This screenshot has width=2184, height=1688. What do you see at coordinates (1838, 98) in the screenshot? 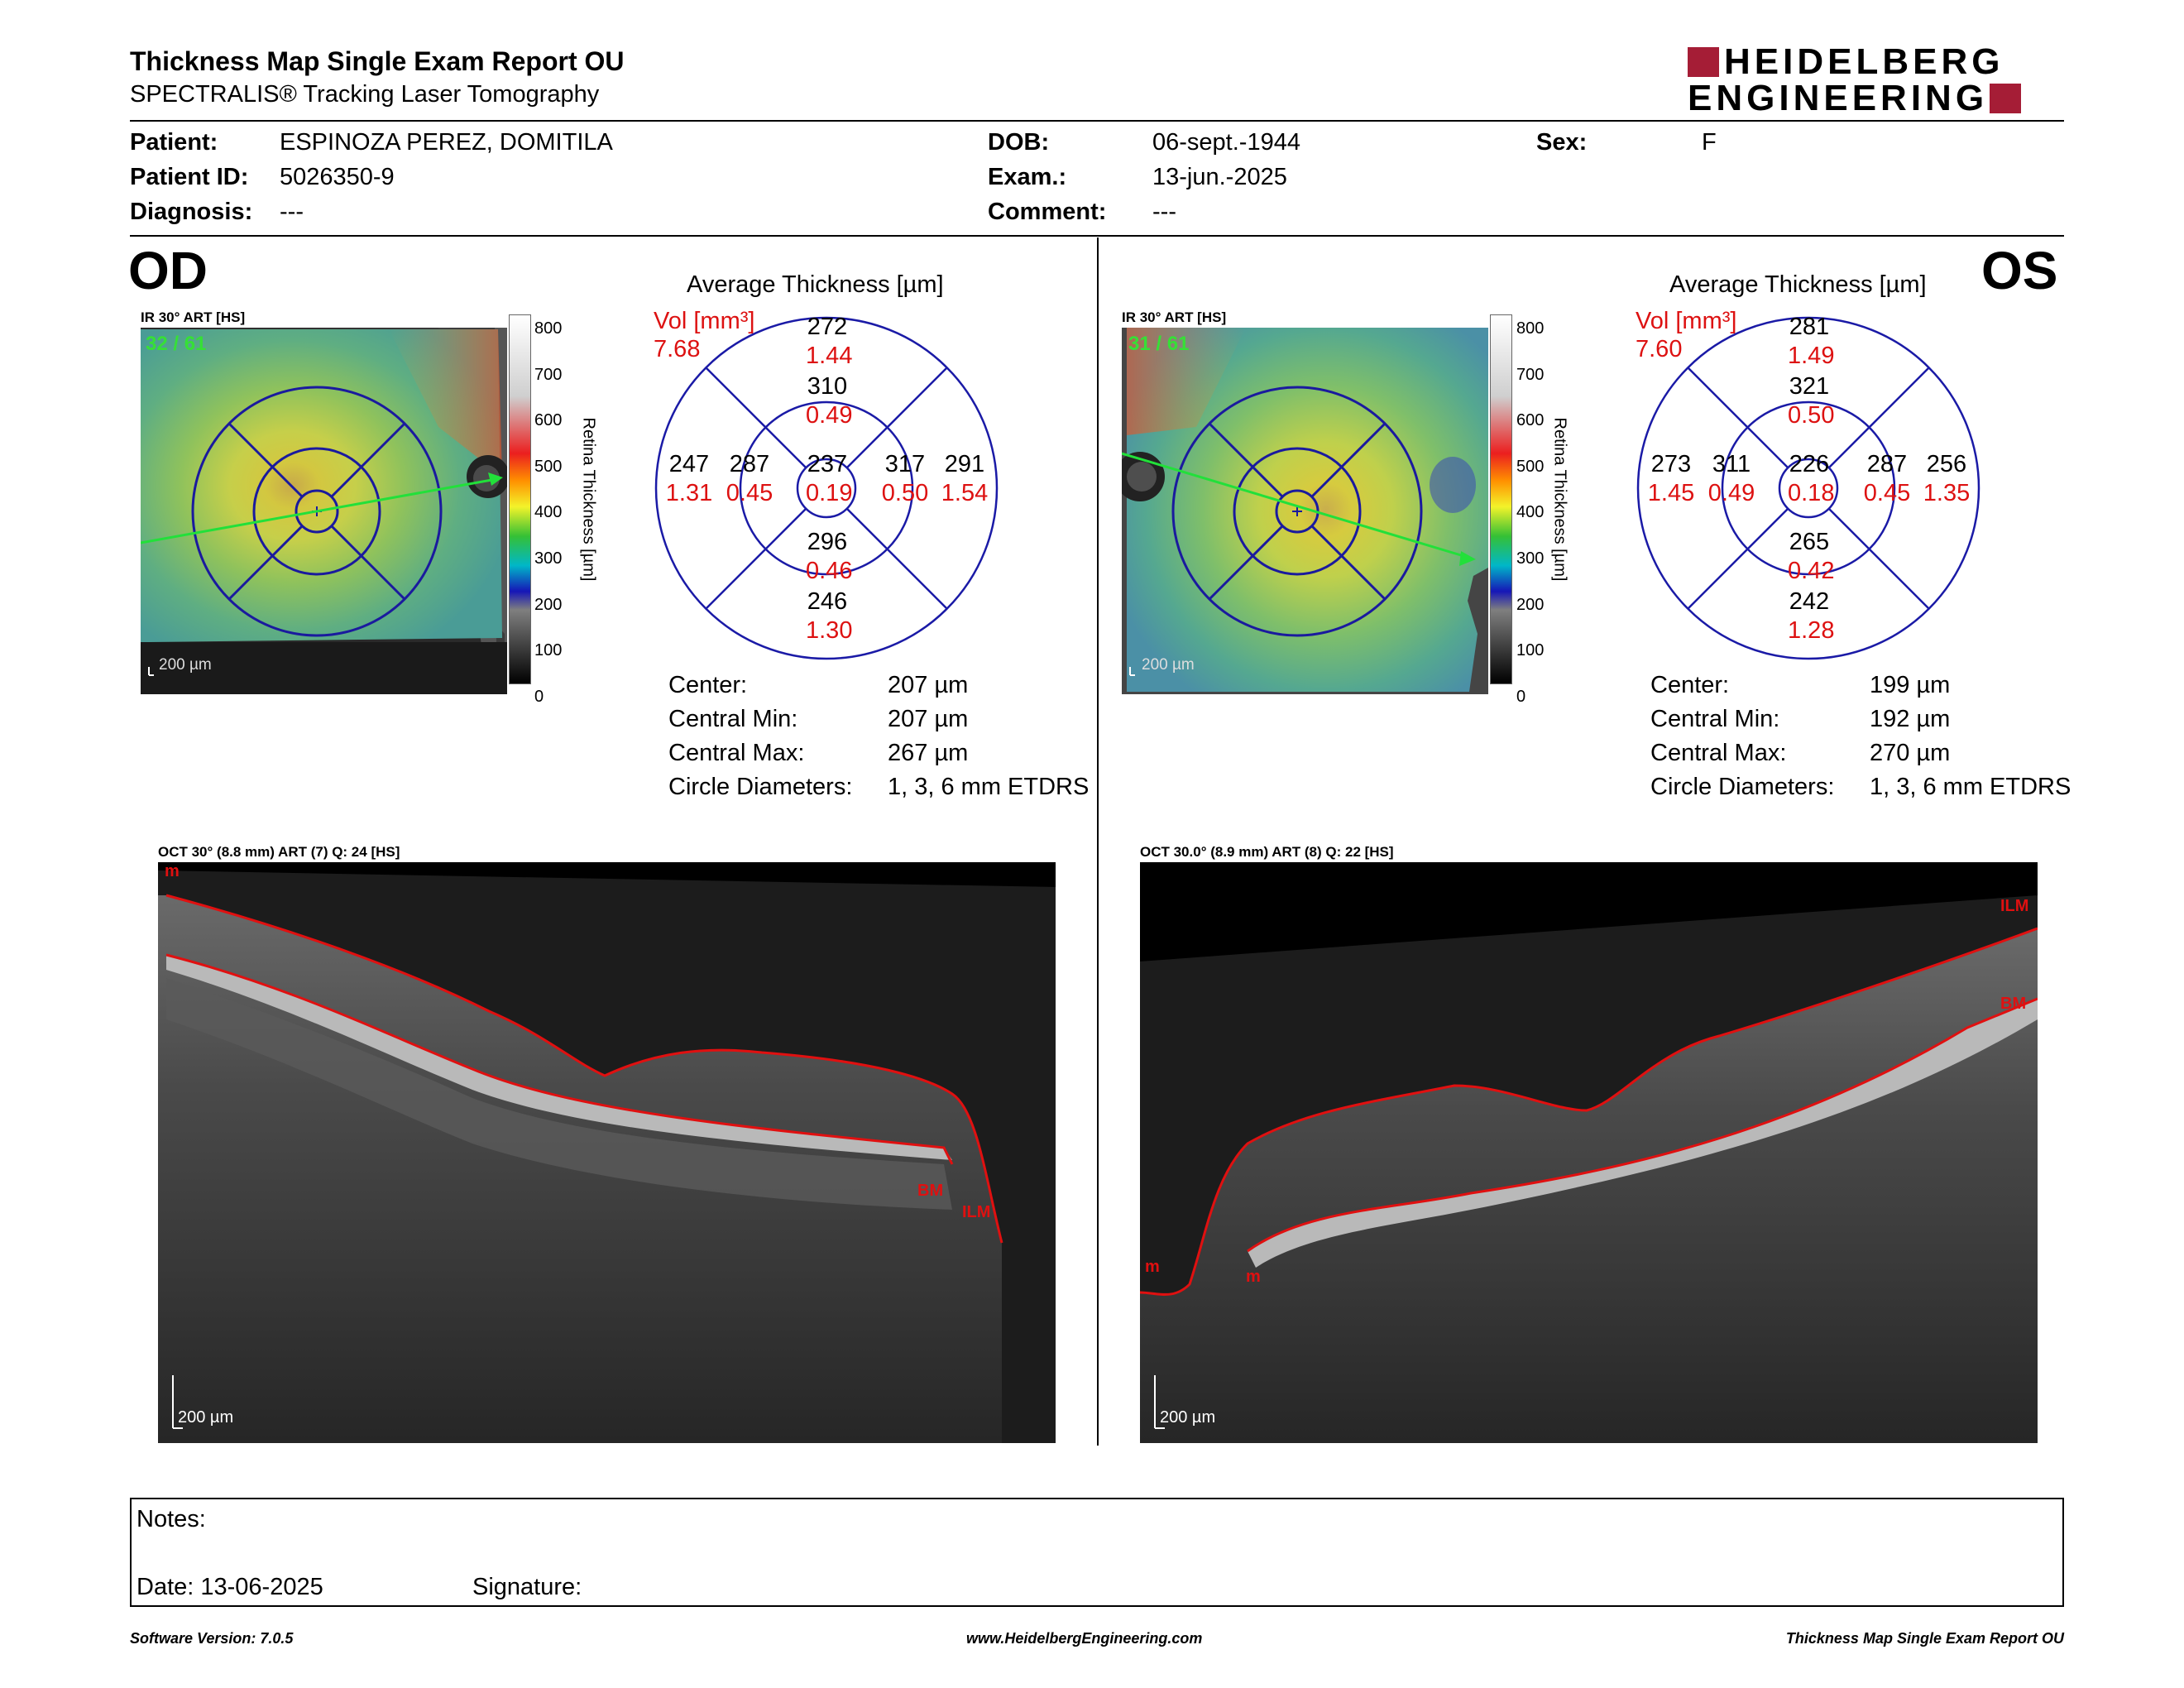
I see `logo-line2: ENGINEERING` at bounding box center [1838, 98].